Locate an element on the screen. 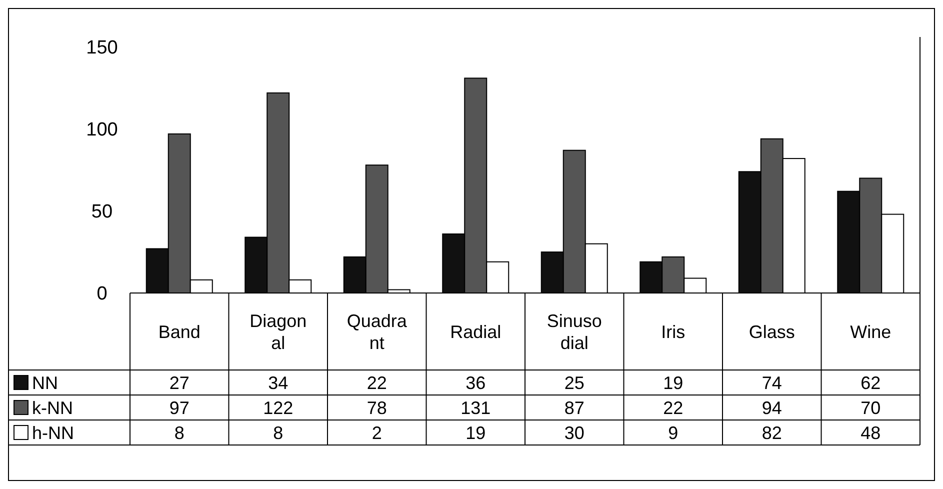  data-label: 122 is located at coordinates (278, 408).